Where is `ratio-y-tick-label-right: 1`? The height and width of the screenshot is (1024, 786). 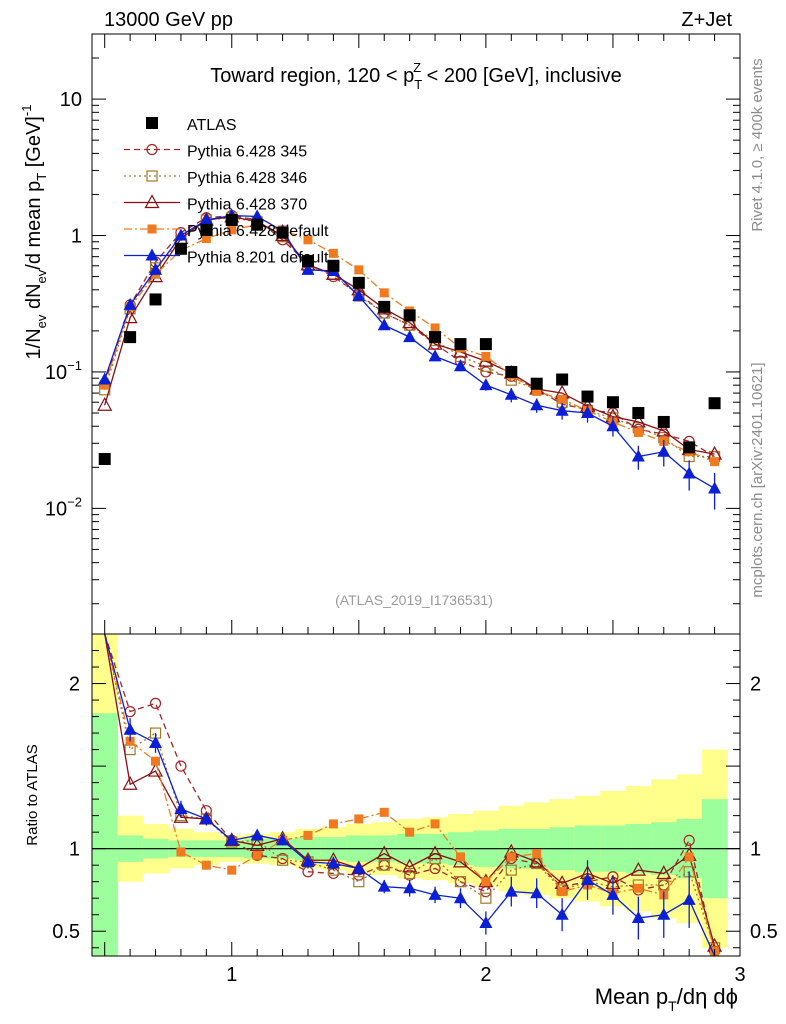 ratio-y-tick-label-right: 1 is located at coordinates (755, 850).